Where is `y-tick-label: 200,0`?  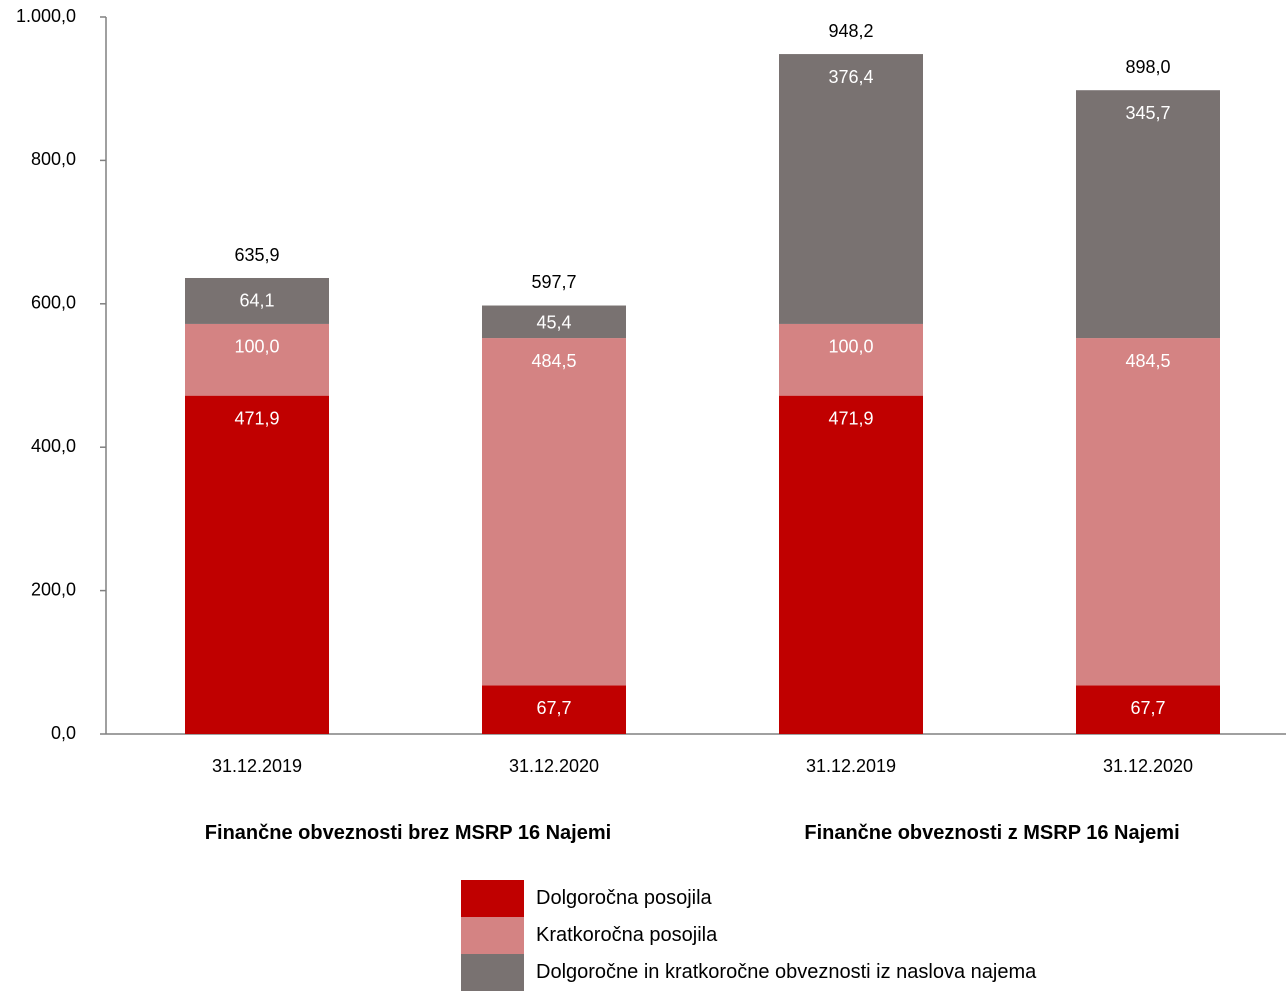
y-tick-label: 200,0 is located at coordinates (53, 589).